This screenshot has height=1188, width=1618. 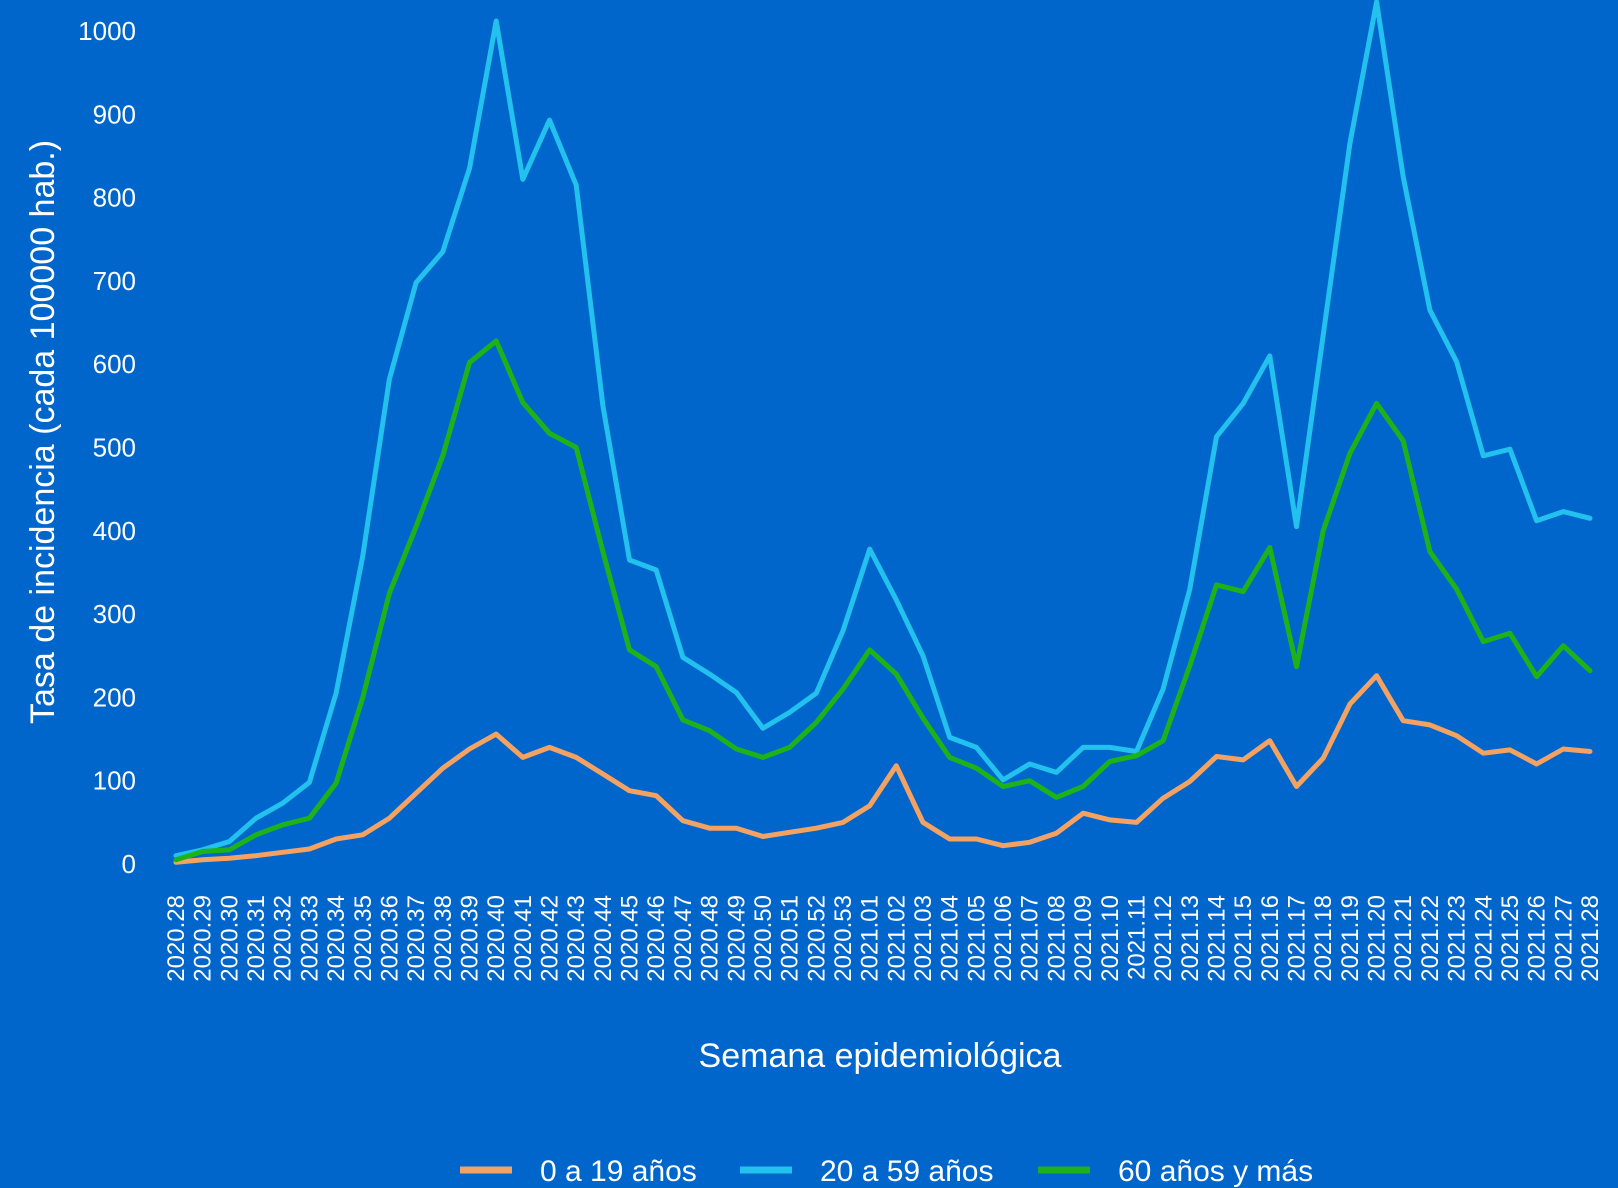 I want to click on x-tick-label: 2020.51, so click(x=790, y=938).